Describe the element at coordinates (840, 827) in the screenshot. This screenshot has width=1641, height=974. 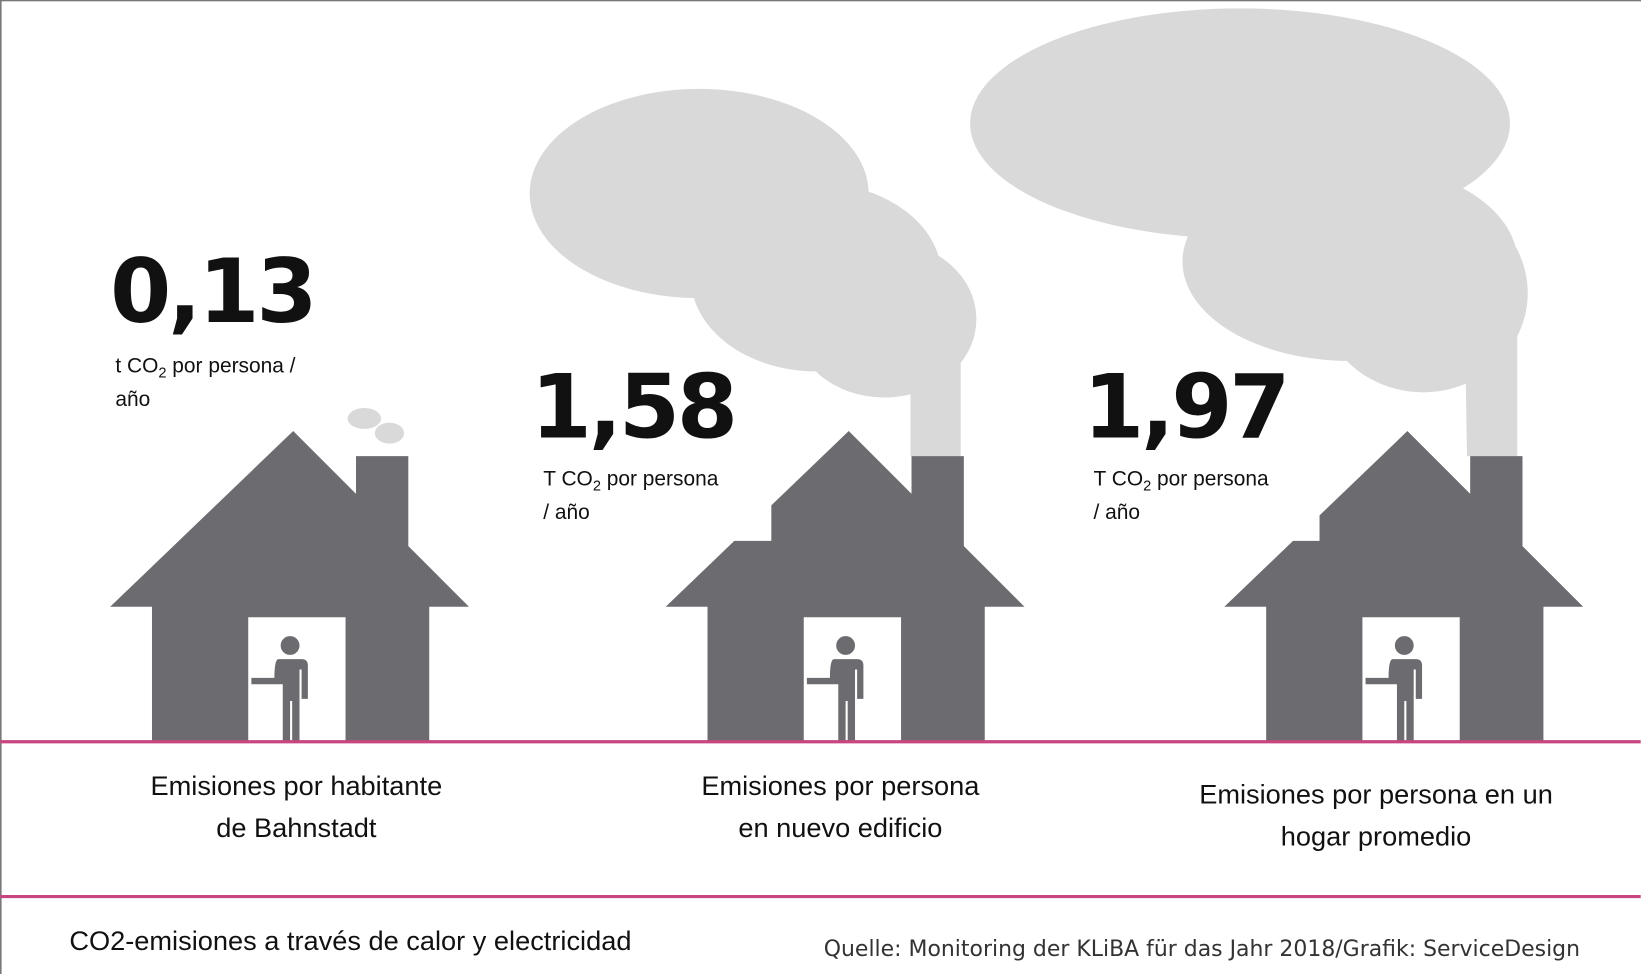
I see `label: en nuevo edificio` at that location.